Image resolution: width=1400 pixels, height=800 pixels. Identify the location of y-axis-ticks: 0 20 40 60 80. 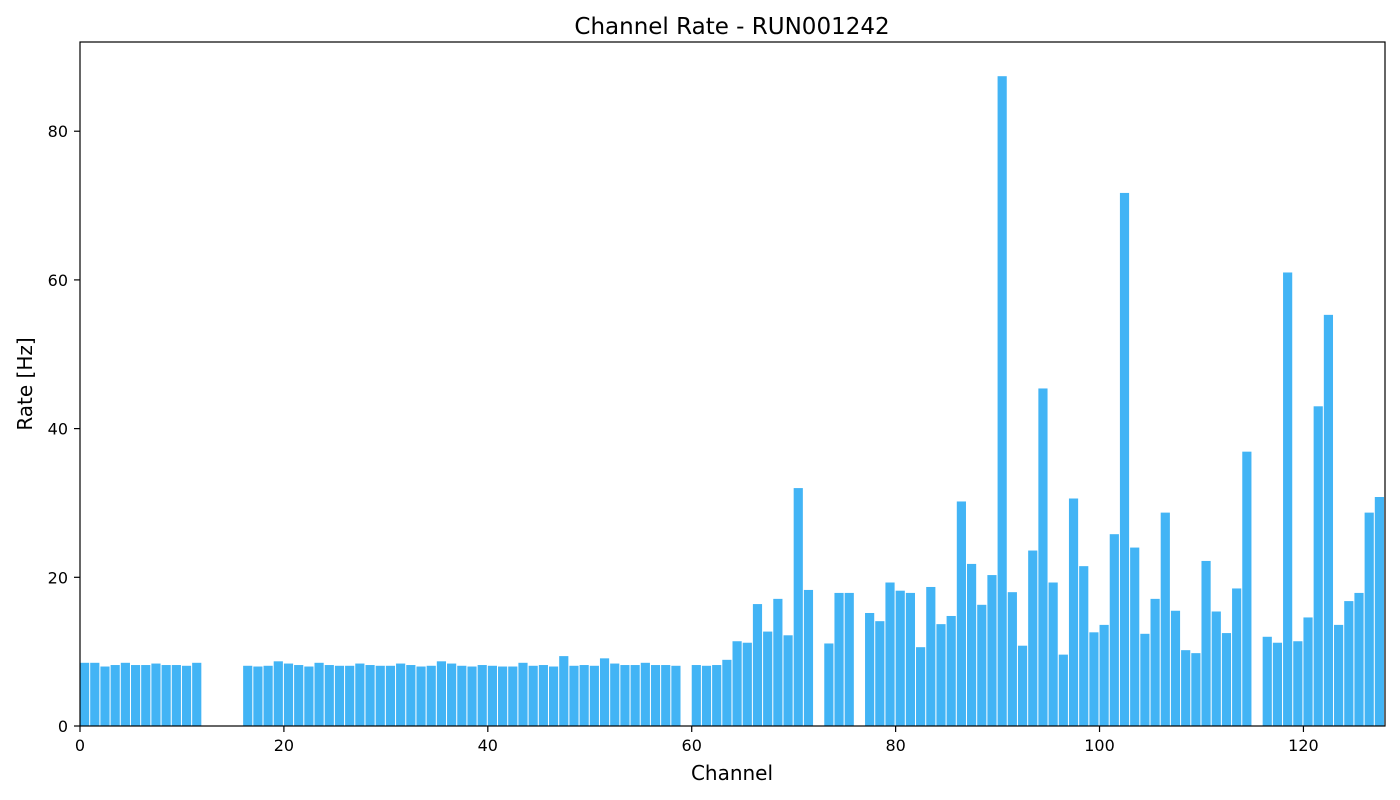
(64, 429).